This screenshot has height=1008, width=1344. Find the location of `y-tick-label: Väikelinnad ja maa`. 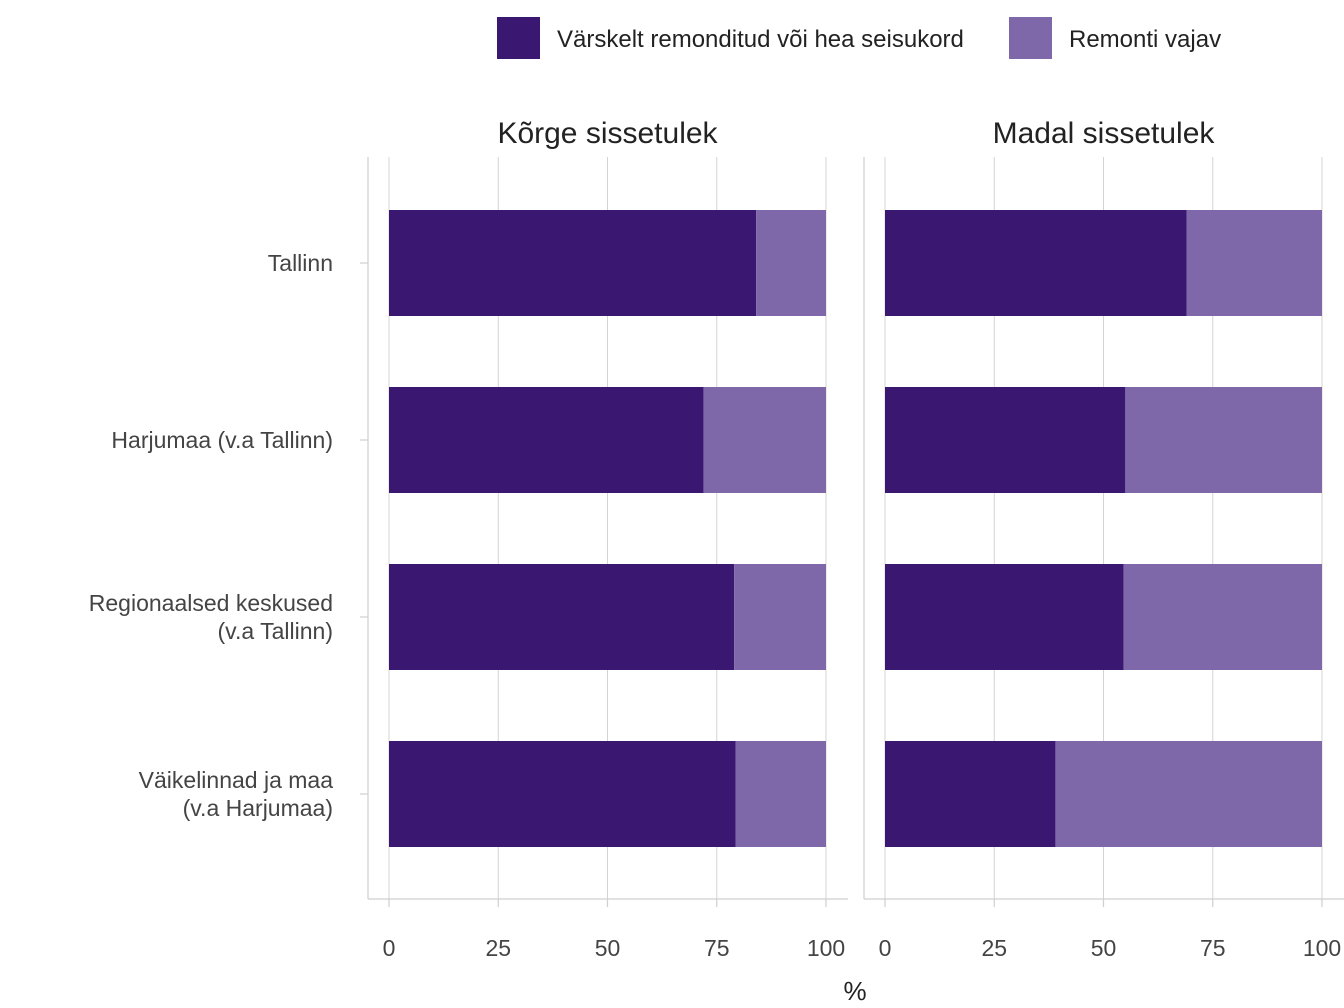

y-tick-label: Väikelinnad ja maa is located at coordinates (236, 780).